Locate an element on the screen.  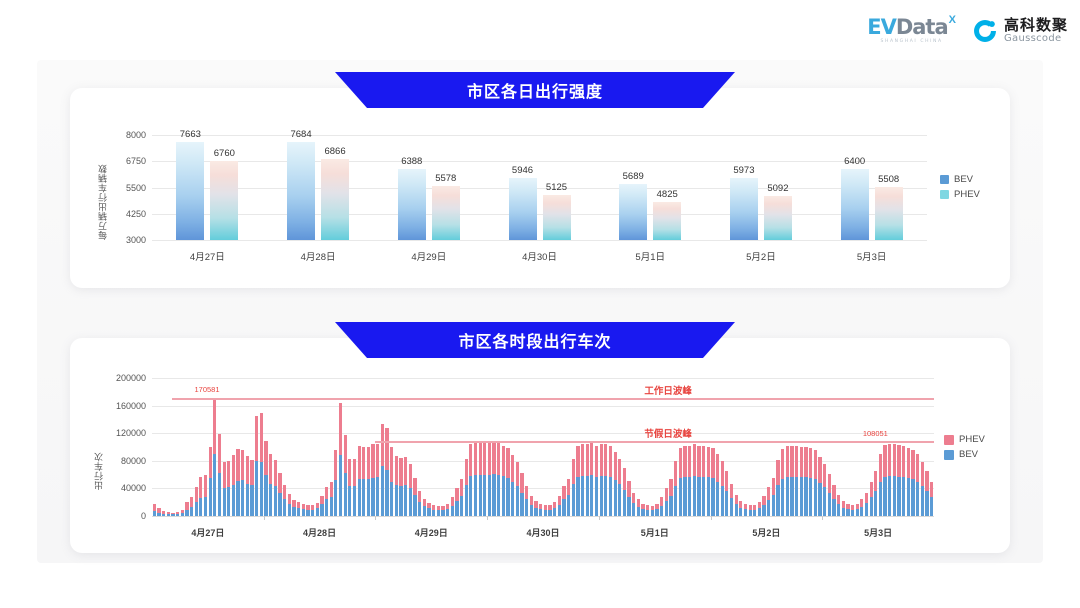
chart2-annotation-label-holiday: 节假日波峰 is located at coordinates (668, 435).